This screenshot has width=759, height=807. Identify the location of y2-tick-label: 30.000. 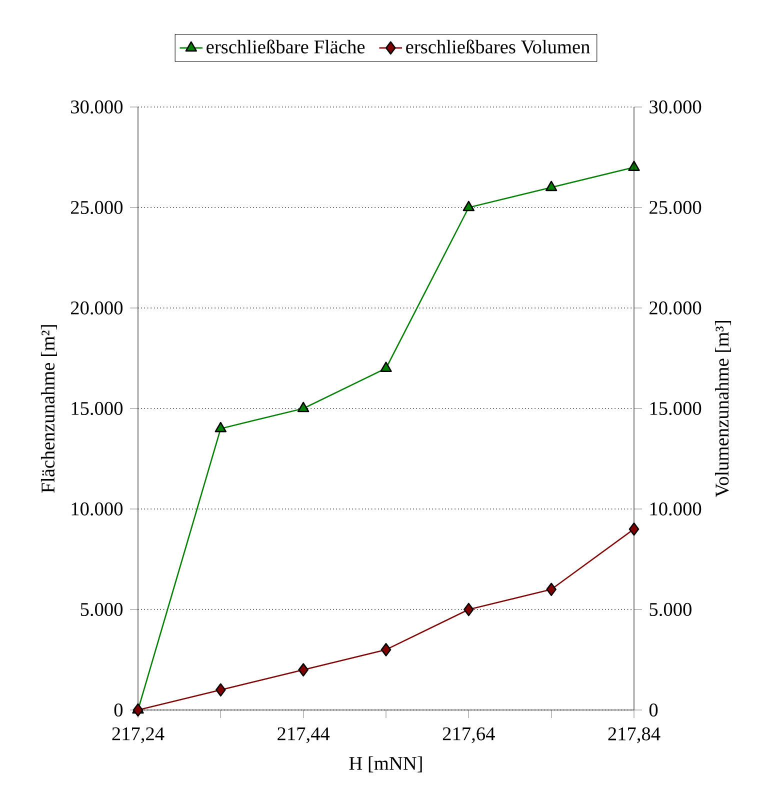
(676, 107).